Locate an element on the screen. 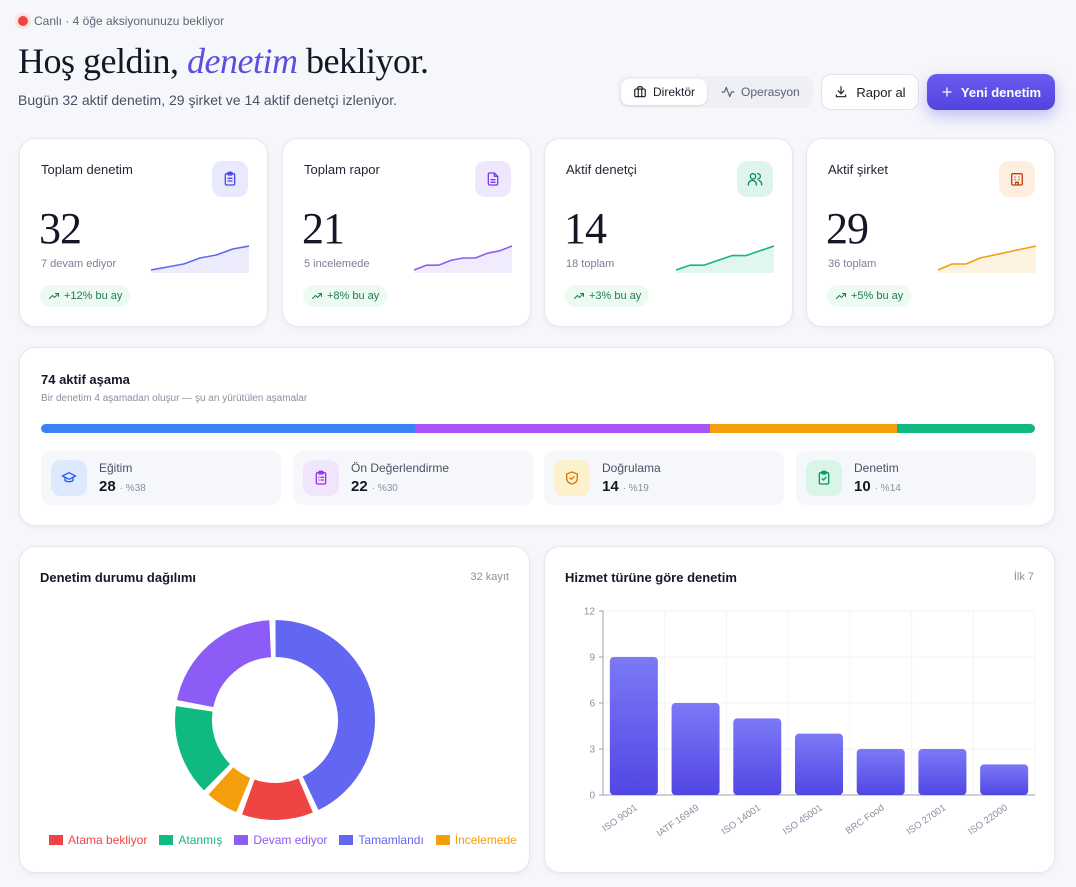 This screenshot has width=1076, height=887. legend-item: Devam ediyor is located at coordinates (280, 840).